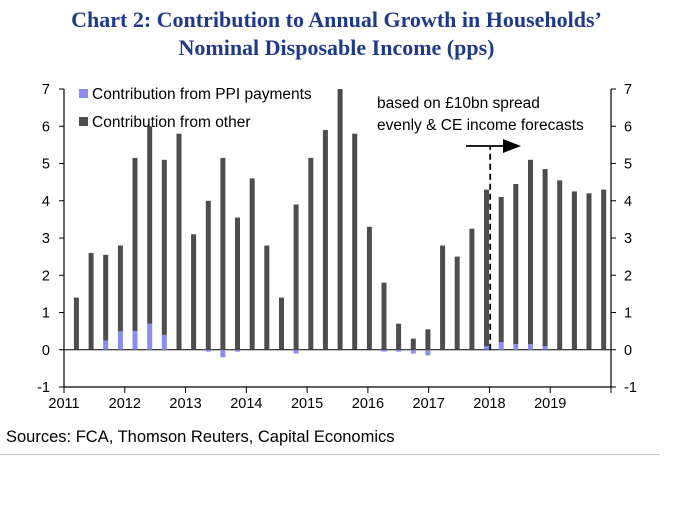 The width and height of the screenshot is (673, 505). I want to click on y-tick-label-left-4: 4, so click(46, 202).